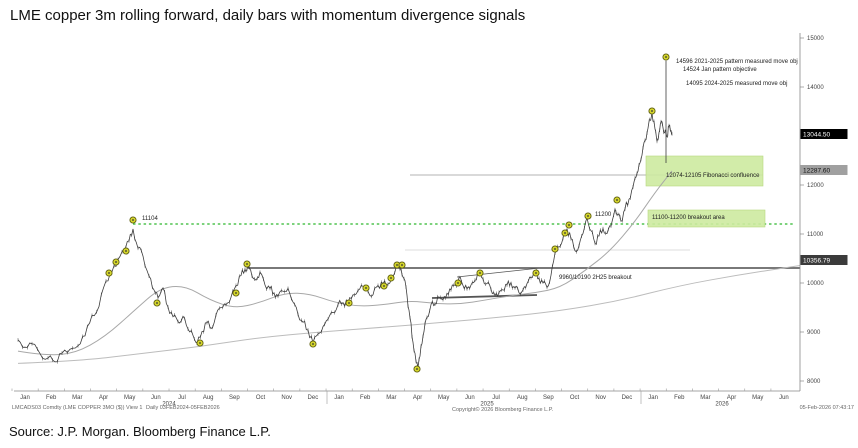  What do you see at coordinates (815, 88) in the screenshot?
I see `y-tick-label: 14000` at bounding box center [815, 88].